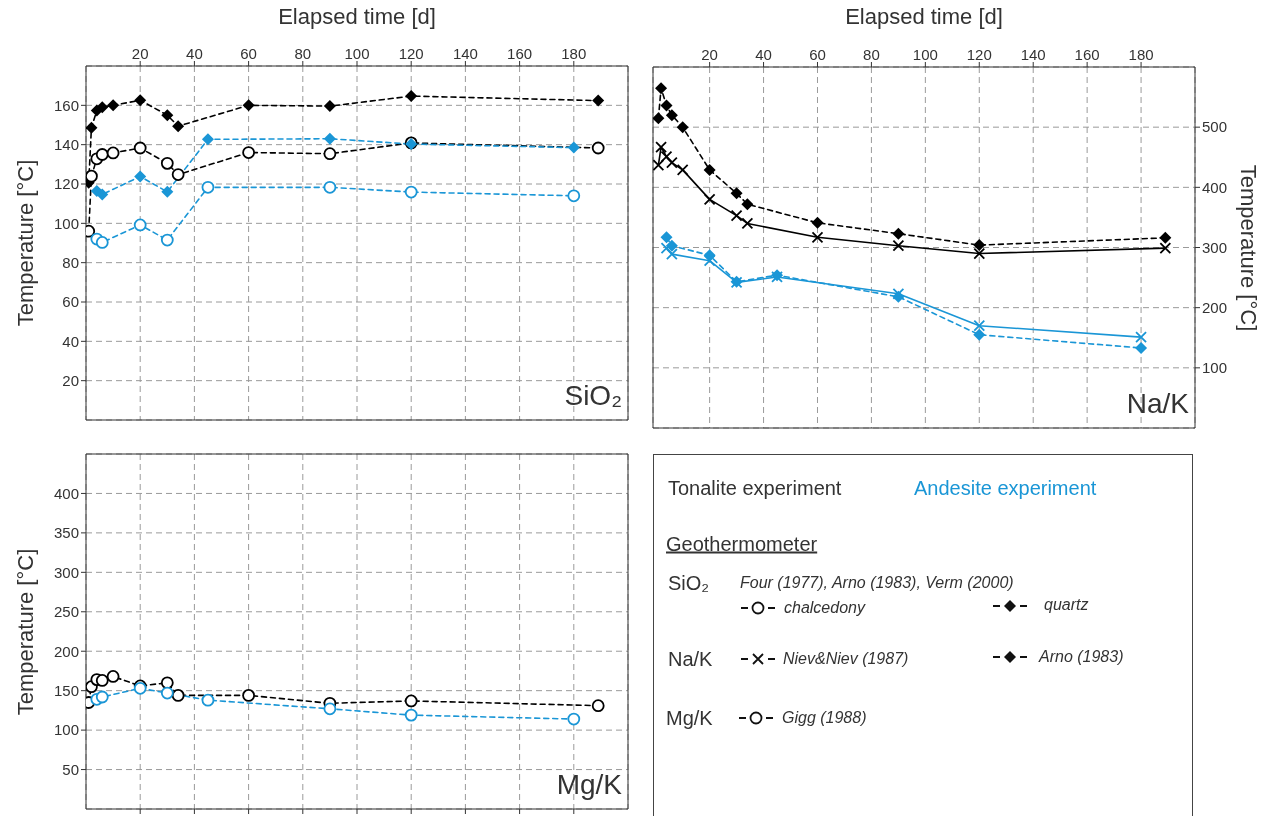 The width and height of the screenshot is (1270, 816). Describe the element at coordinates (846, 659) in the screenshot. I see `text: Niev&Niev (1987)` at that location.